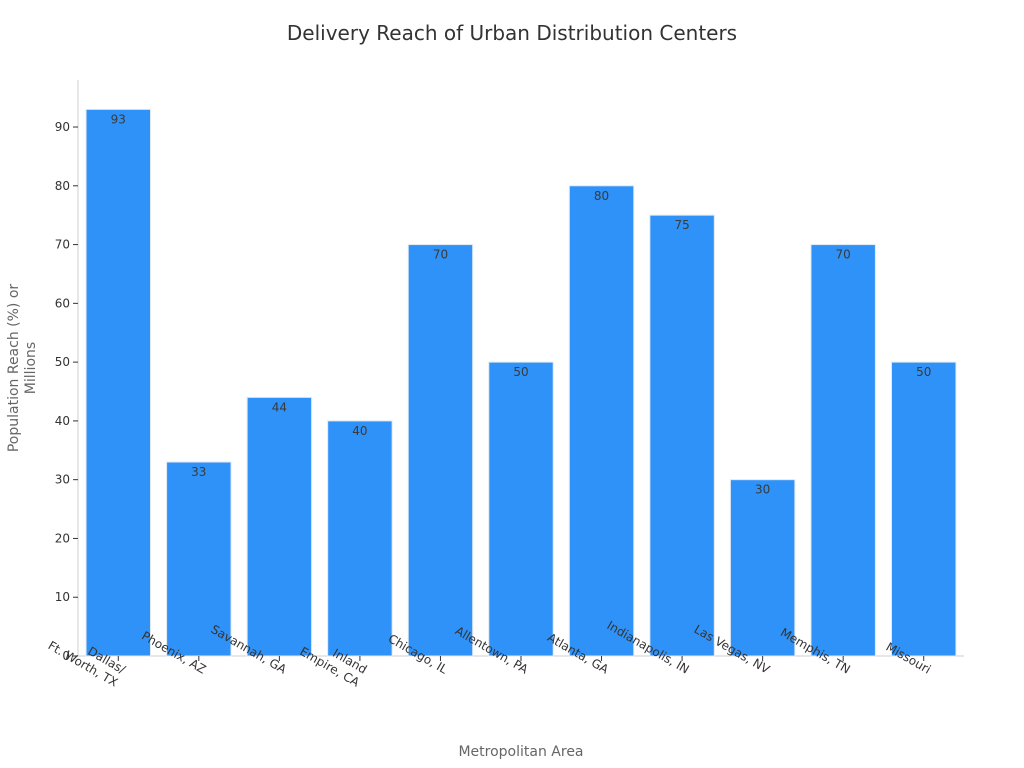 The width and height of the screenshot is (1024, 768). Describe the element at coordinates (118, 119) in the screenshot. I see `bar-value-label: 93` at that location.